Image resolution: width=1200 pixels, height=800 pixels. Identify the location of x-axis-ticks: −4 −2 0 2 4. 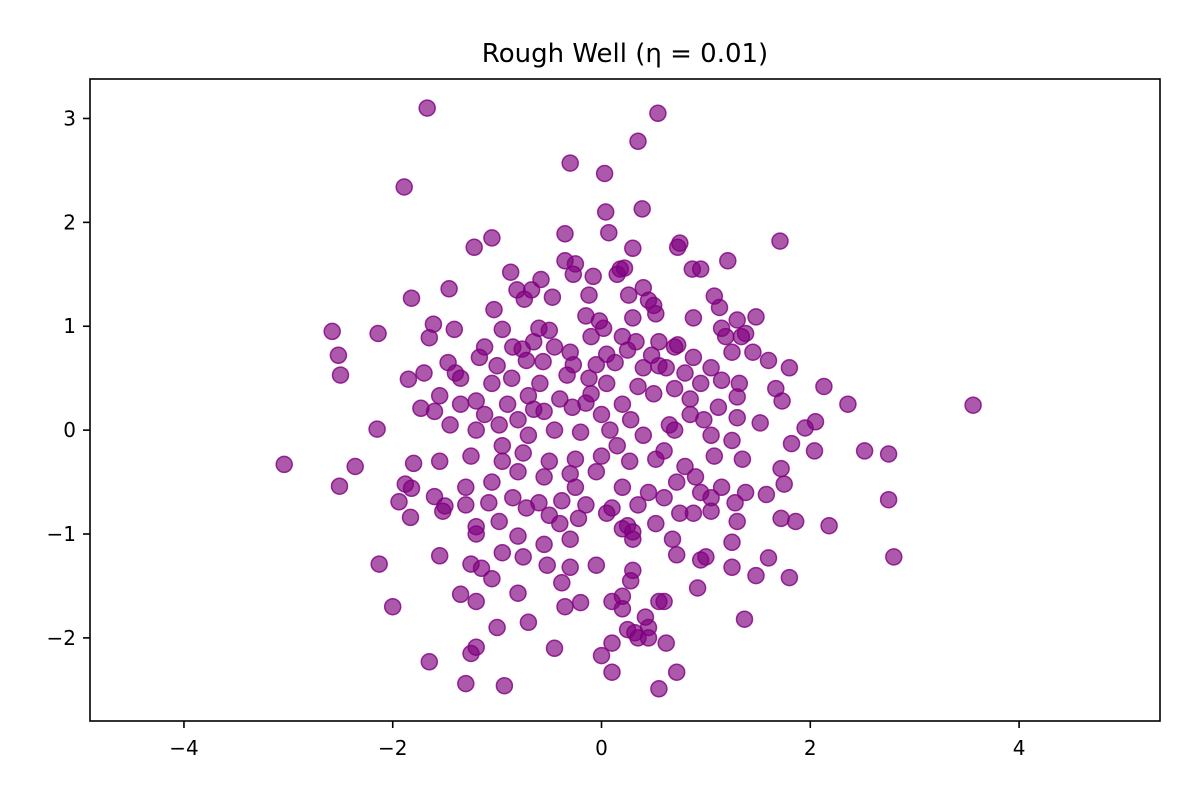
(597, 740).